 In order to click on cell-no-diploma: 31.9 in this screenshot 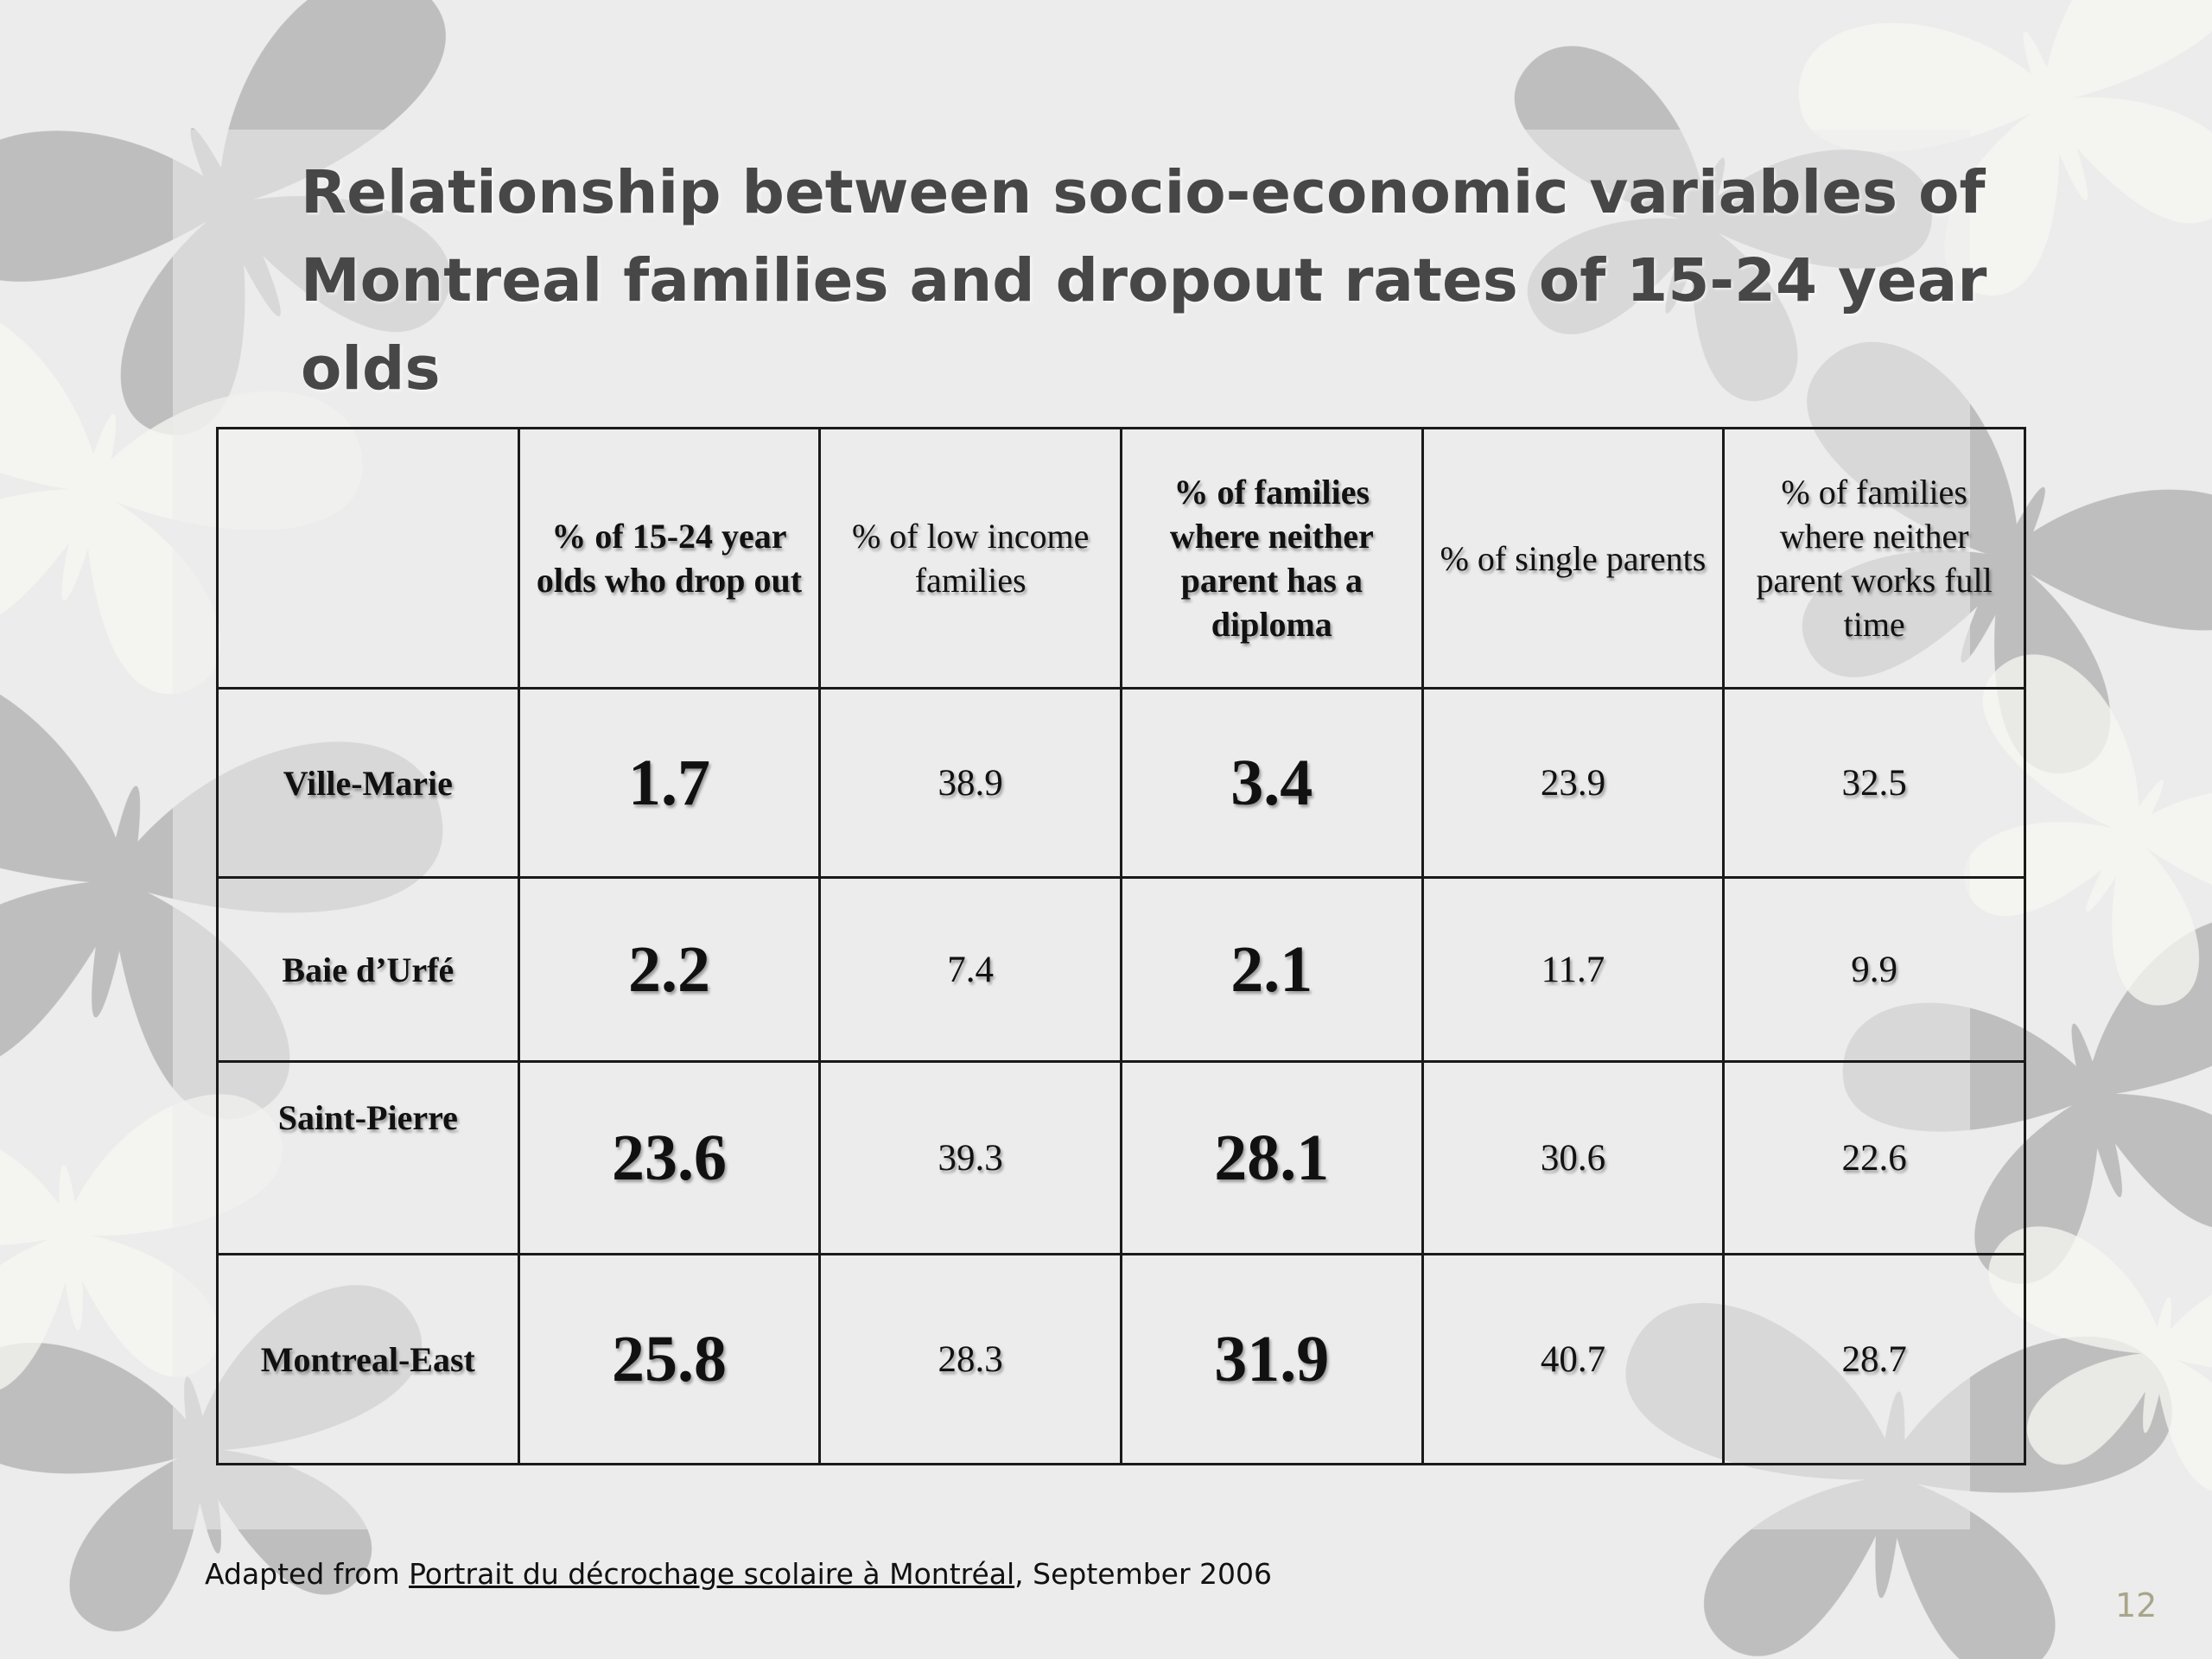, I will do `click(1271, 1359)`.